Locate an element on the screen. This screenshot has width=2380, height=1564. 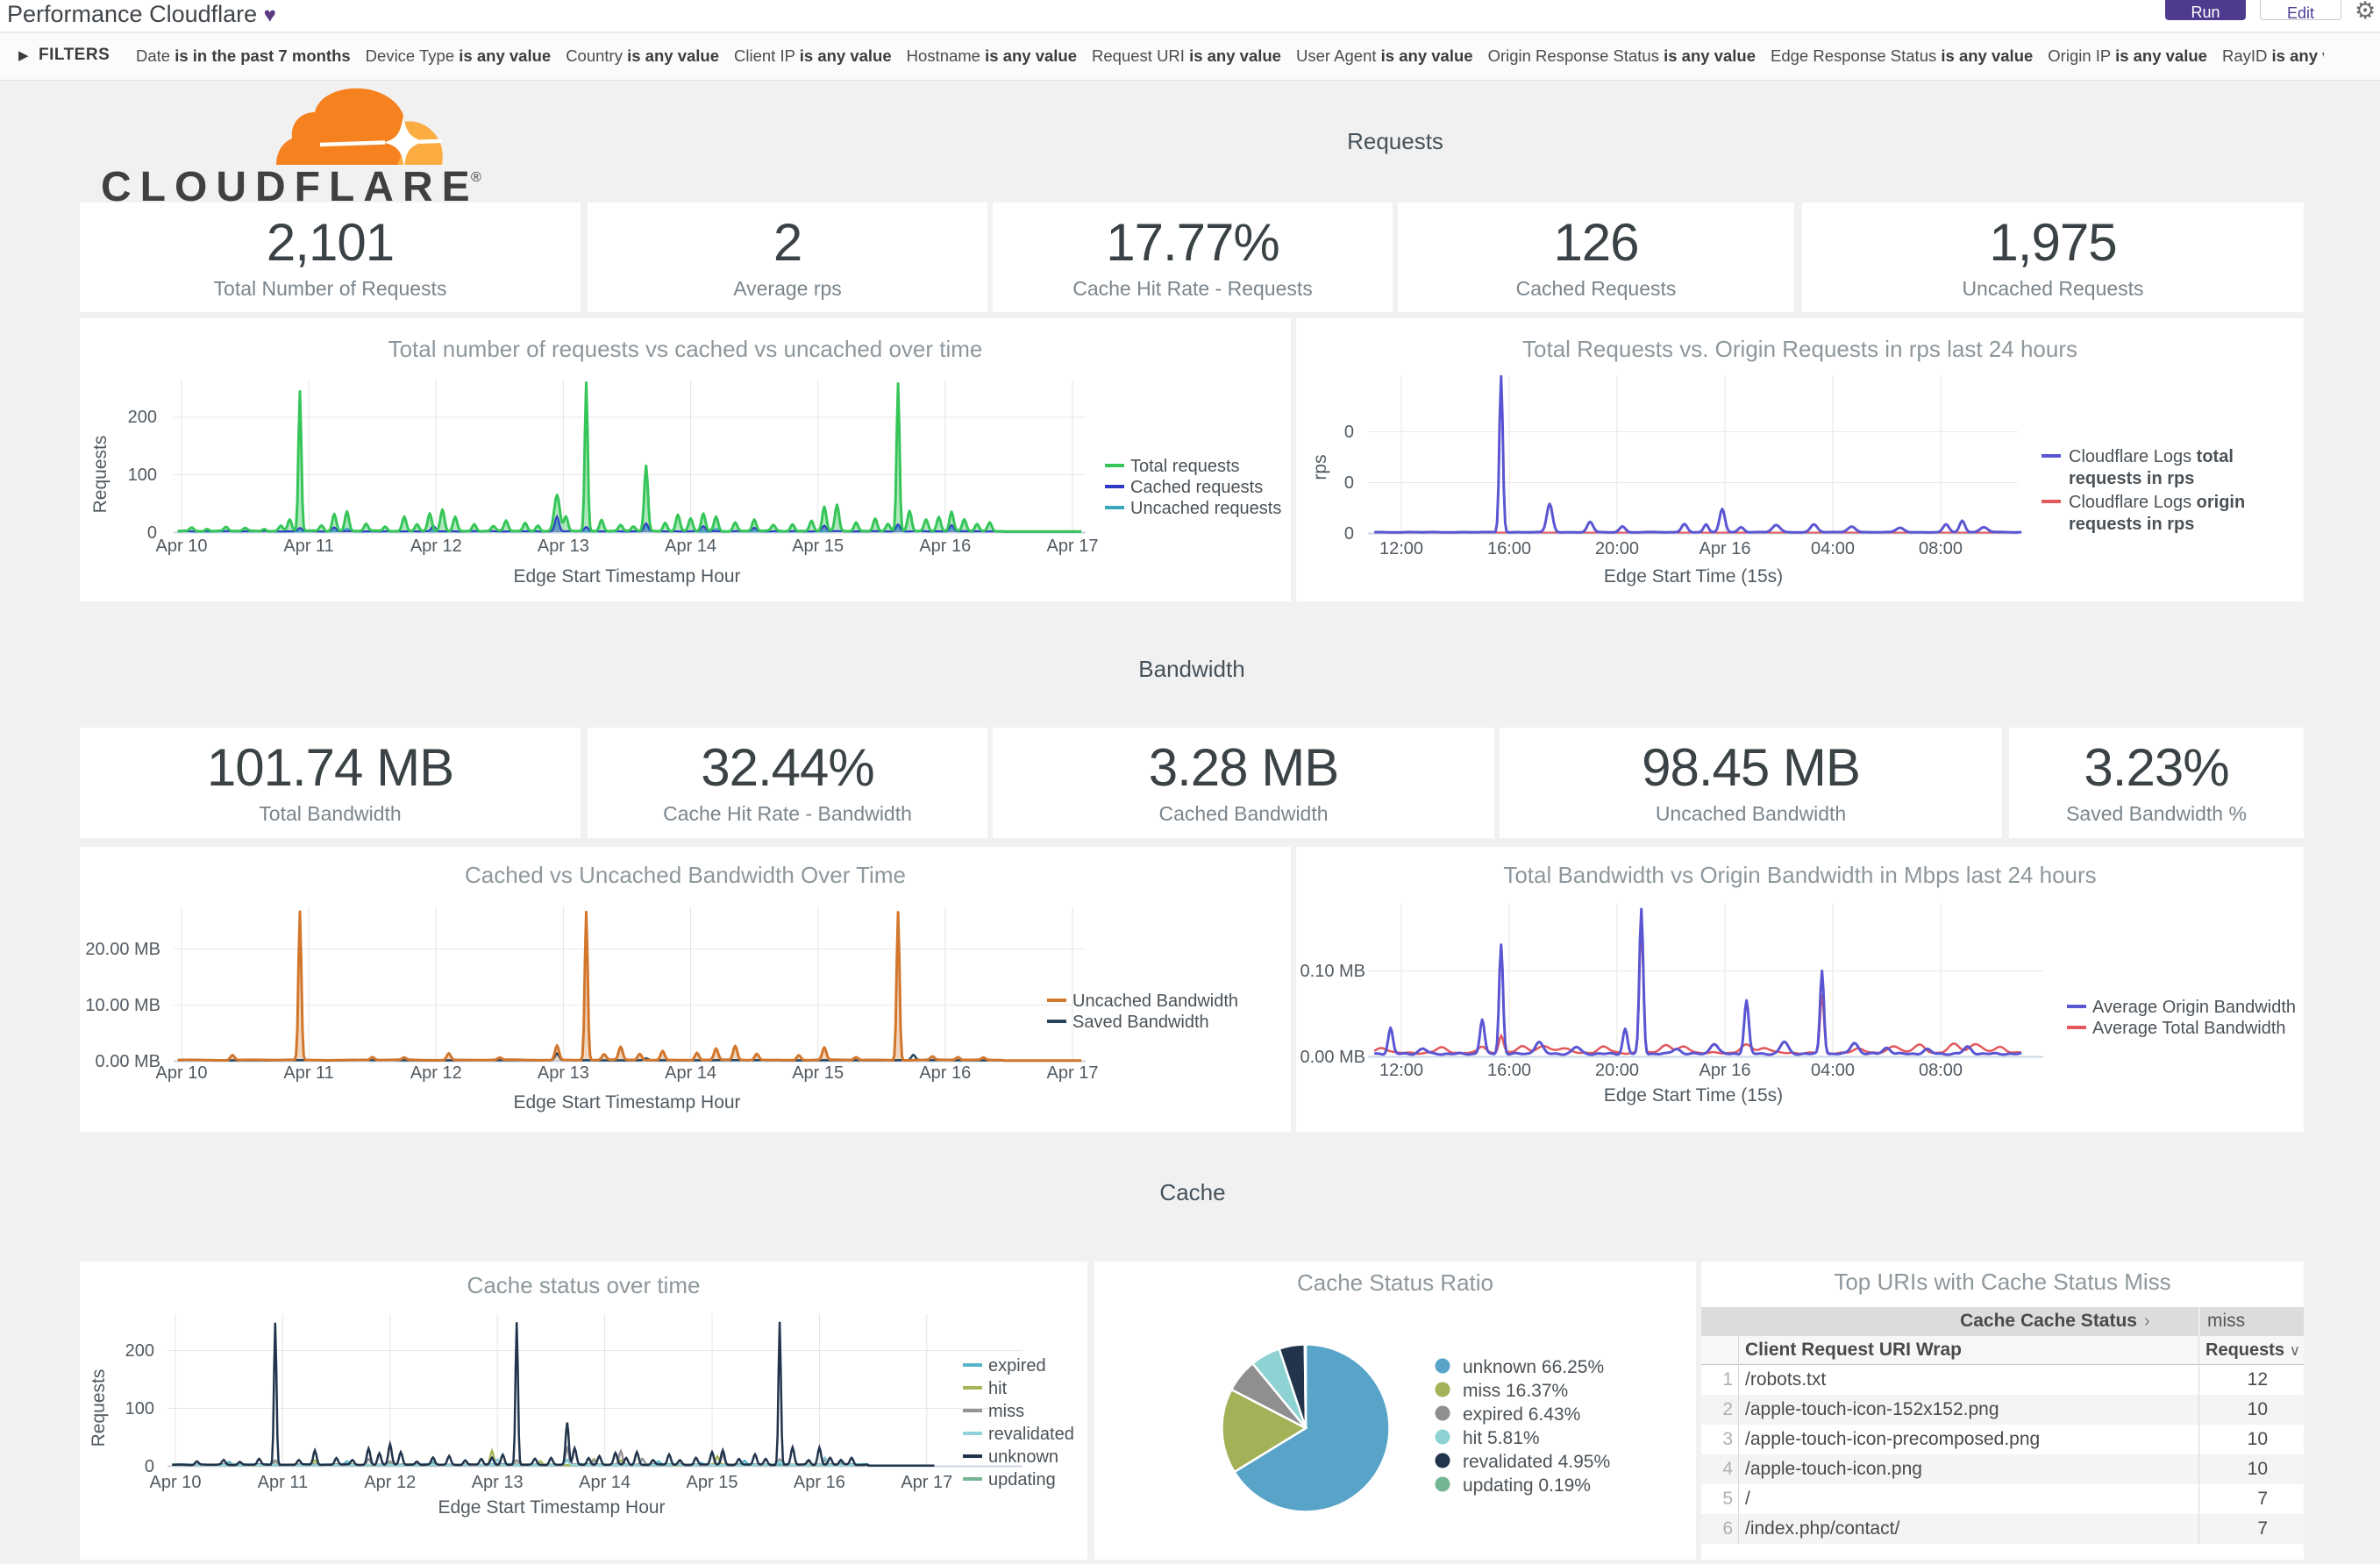
svg-text: expired is located at coordinates (1017, 1366).